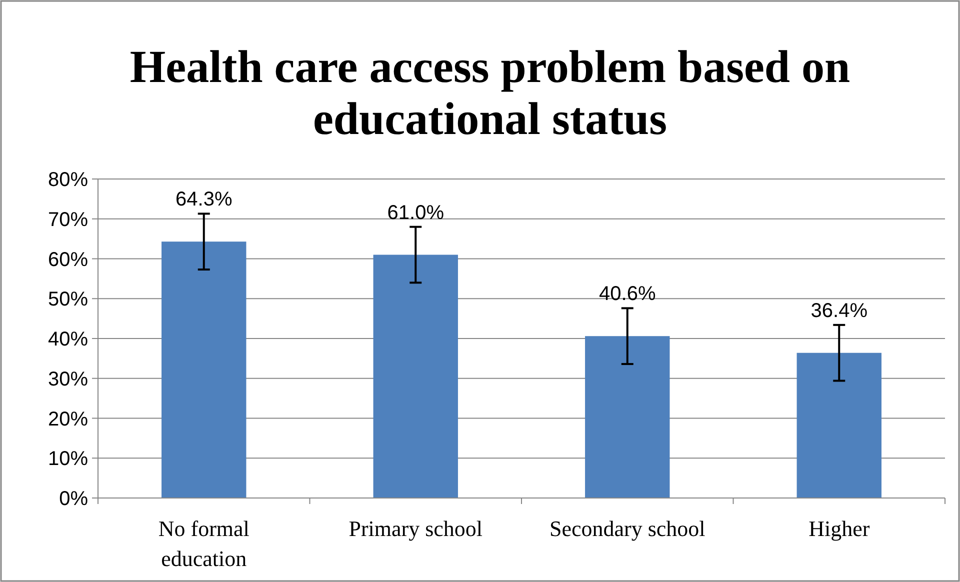  I want to click on data-label: 40.6%, so click(627, 294).